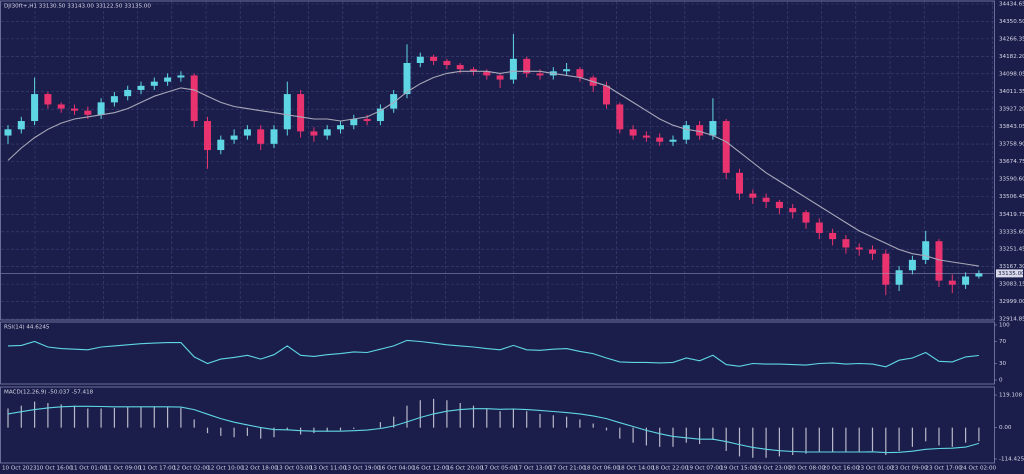 The width and height of the screenshot is (1024, 474). I want to click on macd-signal-line, so click(493, 429).